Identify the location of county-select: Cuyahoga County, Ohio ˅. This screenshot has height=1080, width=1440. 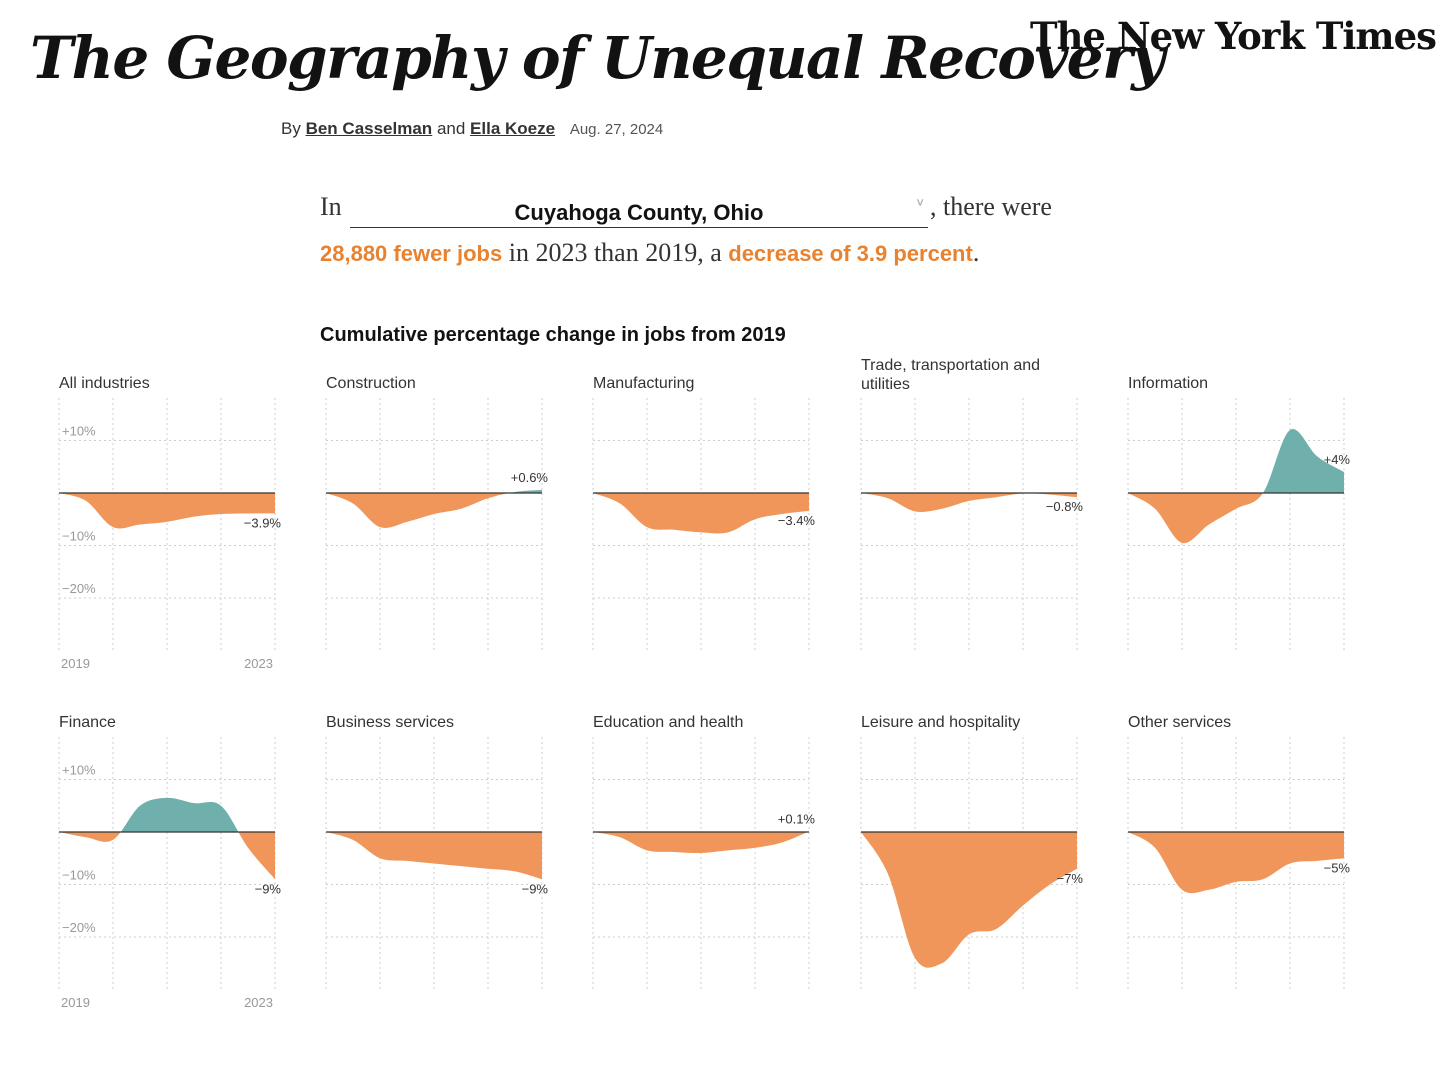
(639, 211).